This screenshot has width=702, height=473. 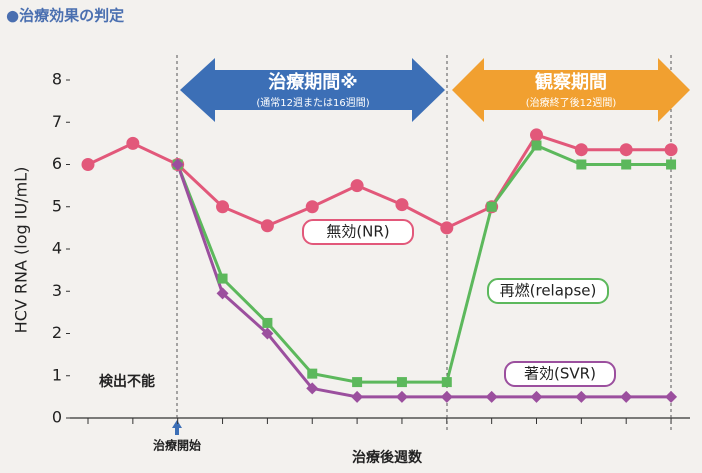 What do you see at coordinates (57, 248) in the screenshot?
I see `y-tick-label: 4` at bounding box center [57, 248].